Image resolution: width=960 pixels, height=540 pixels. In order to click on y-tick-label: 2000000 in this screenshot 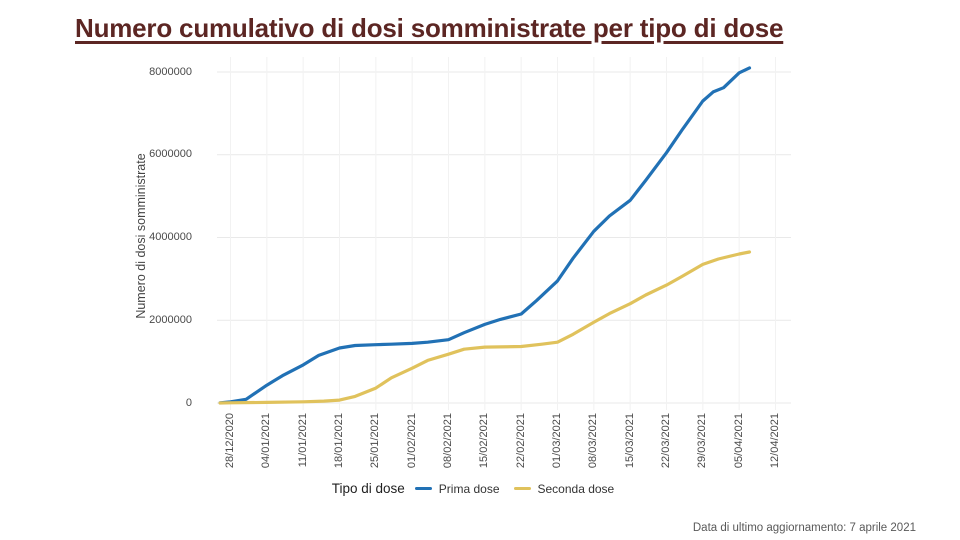, I will do `click(170, 319)`.